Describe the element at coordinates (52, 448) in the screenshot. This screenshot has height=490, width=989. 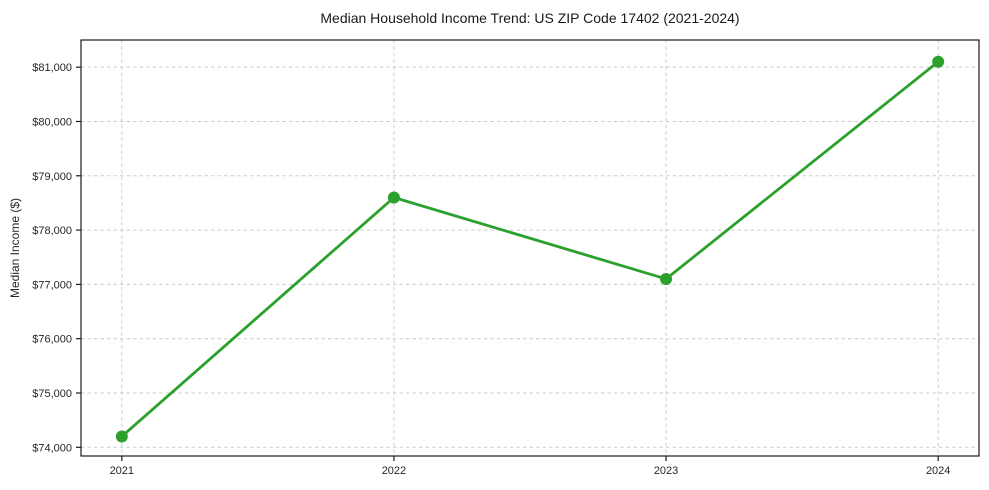
I see `y-tick-label: $74,000` at that location.